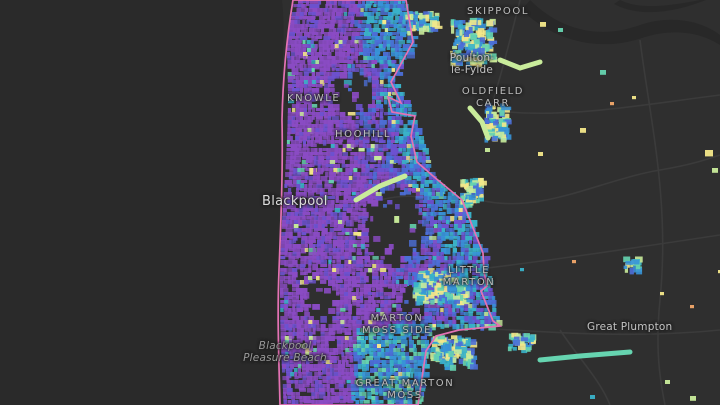 The image size is (720, 405). I want to click on label-blackpool-pleasure-beach: Blackpool Pleasure Beach, so click(285, 352).